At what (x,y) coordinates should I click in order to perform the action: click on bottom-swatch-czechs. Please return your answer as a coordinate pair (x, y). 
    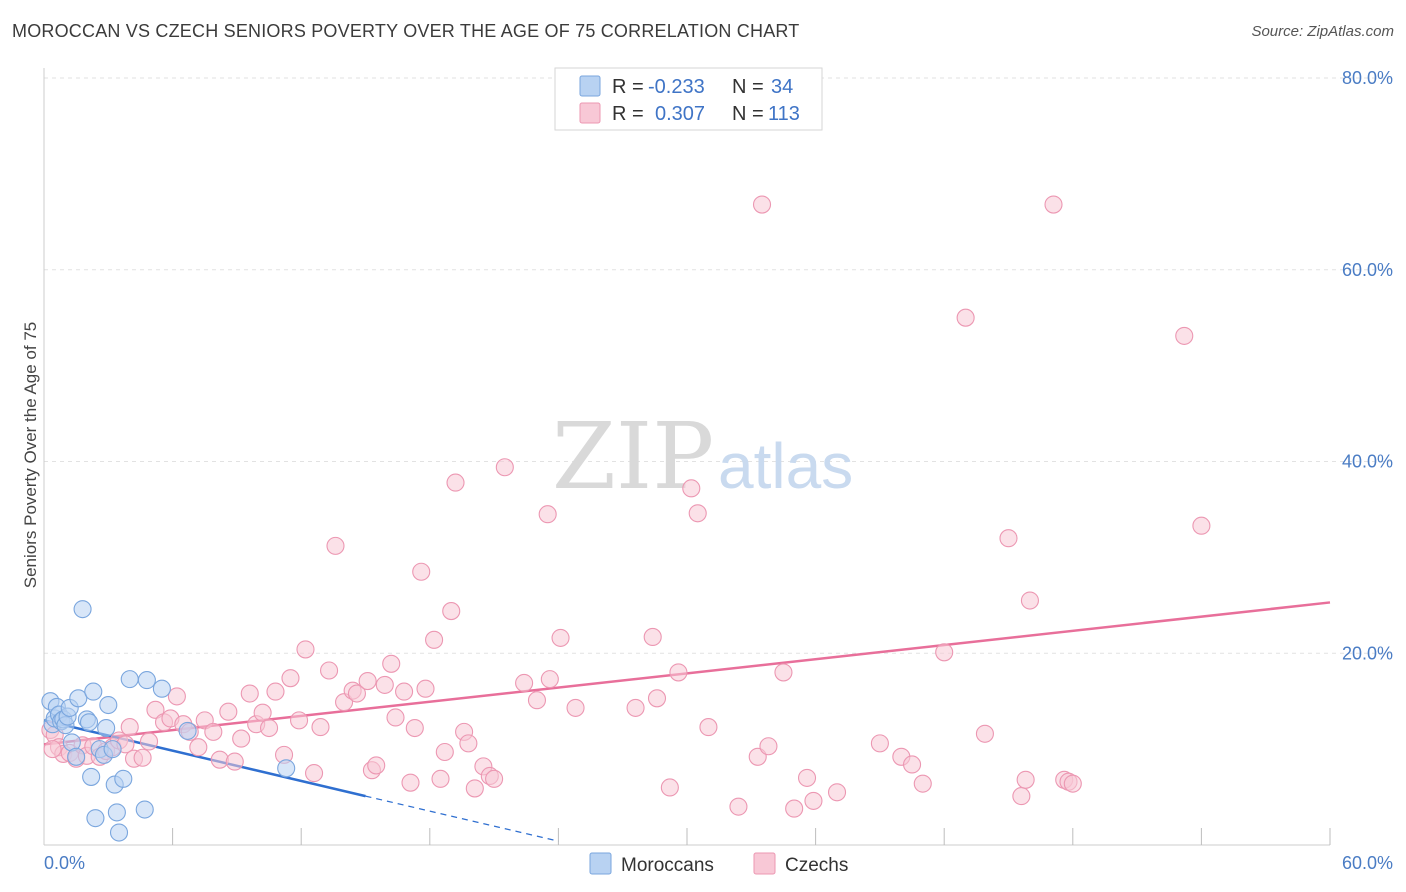
    Looking at the image, I should click on (764, 863).